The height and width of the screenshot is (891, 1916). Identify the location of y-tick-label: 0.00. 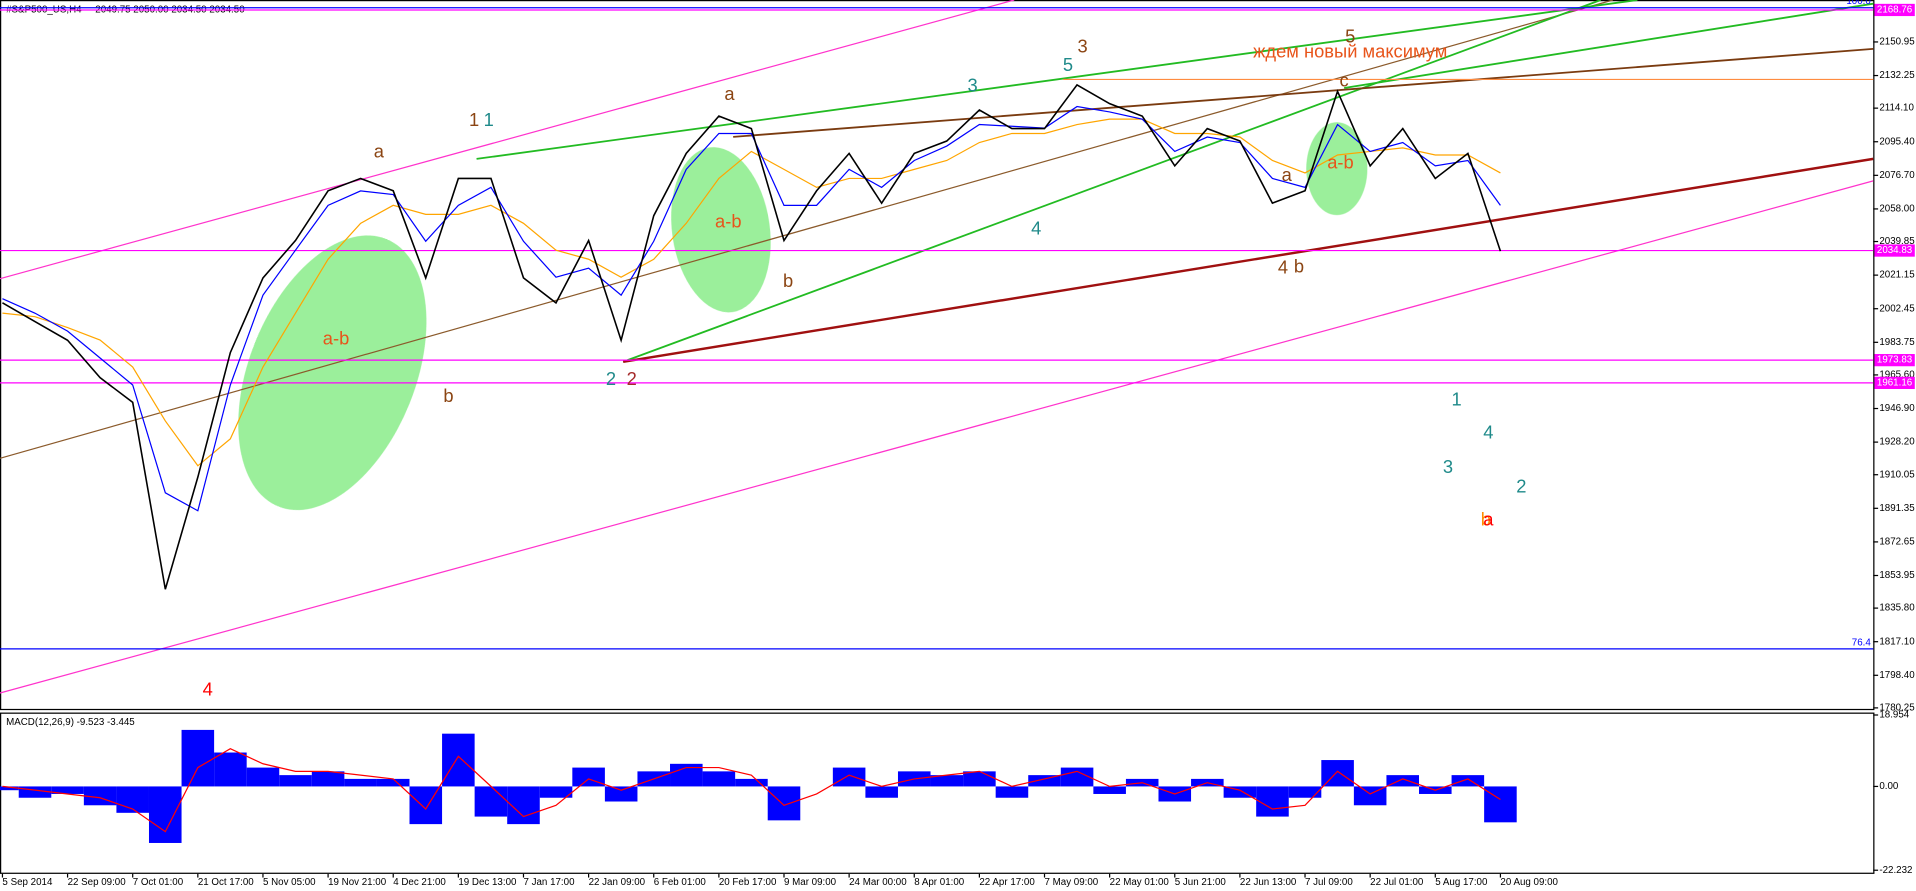
(1889, 786).